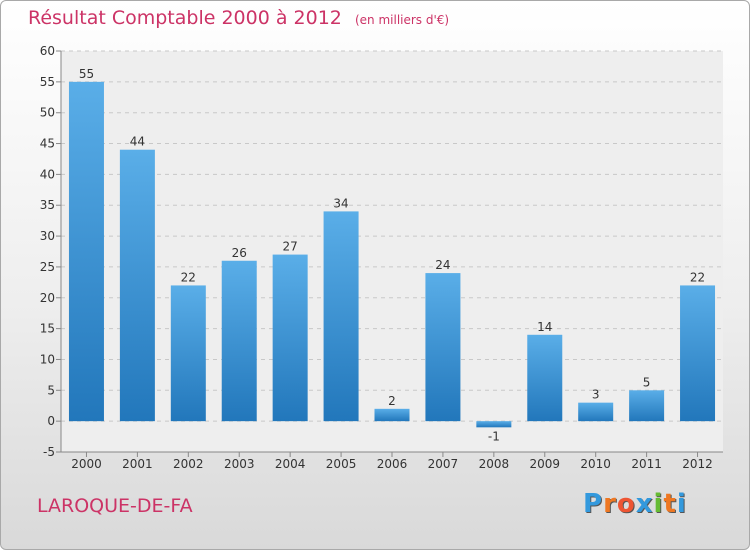  I want to click on x-tick-label: 2003, so click(239, 464).